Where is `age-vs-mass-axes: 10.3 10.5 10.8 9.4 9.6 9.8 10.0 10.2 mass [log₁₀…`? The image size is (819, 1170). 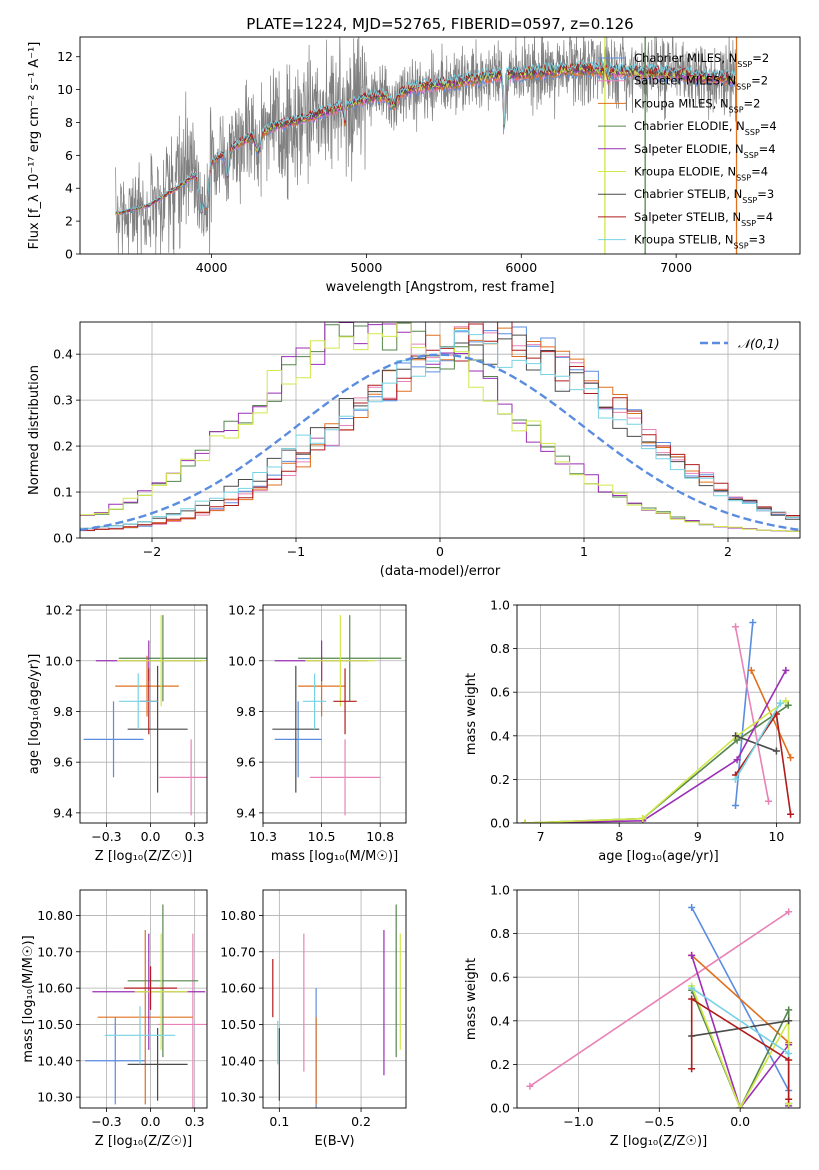
age-vs-mass-axes: 10.3 10.5 10.8 9.4 9.6 9.8 10.0 10.2 mass [log₁₀… is located at coordinates (317, 733).